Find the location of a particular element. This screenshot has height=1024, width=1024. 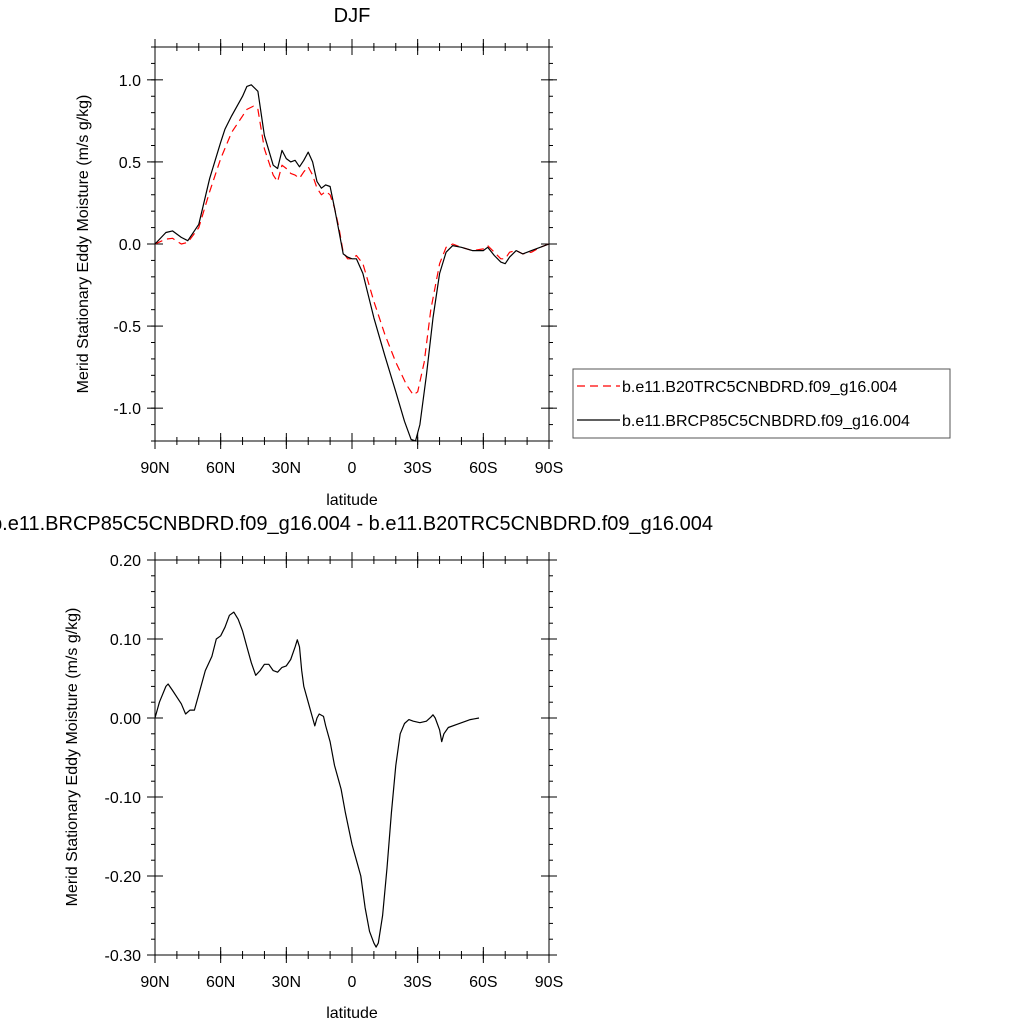

bottom-y-tick-label: 0.00 is located at coordinates (125, 719).